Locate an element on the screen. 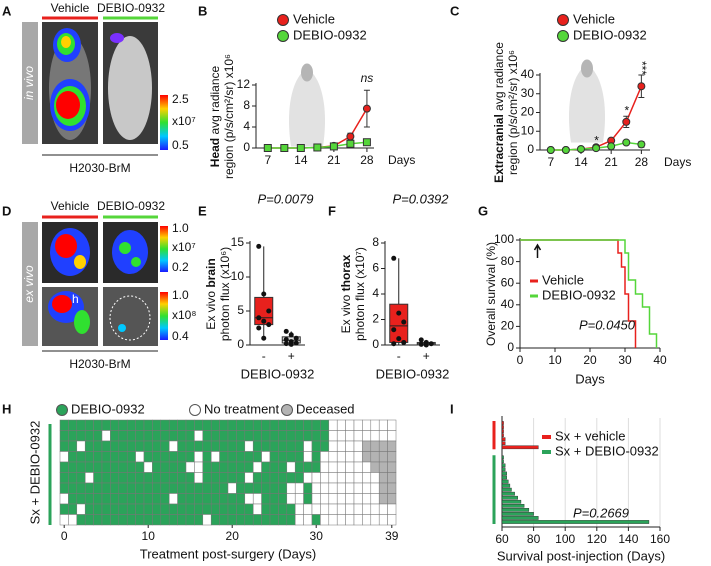  y-tick-label: 6 is located at coordinates (375, 268).